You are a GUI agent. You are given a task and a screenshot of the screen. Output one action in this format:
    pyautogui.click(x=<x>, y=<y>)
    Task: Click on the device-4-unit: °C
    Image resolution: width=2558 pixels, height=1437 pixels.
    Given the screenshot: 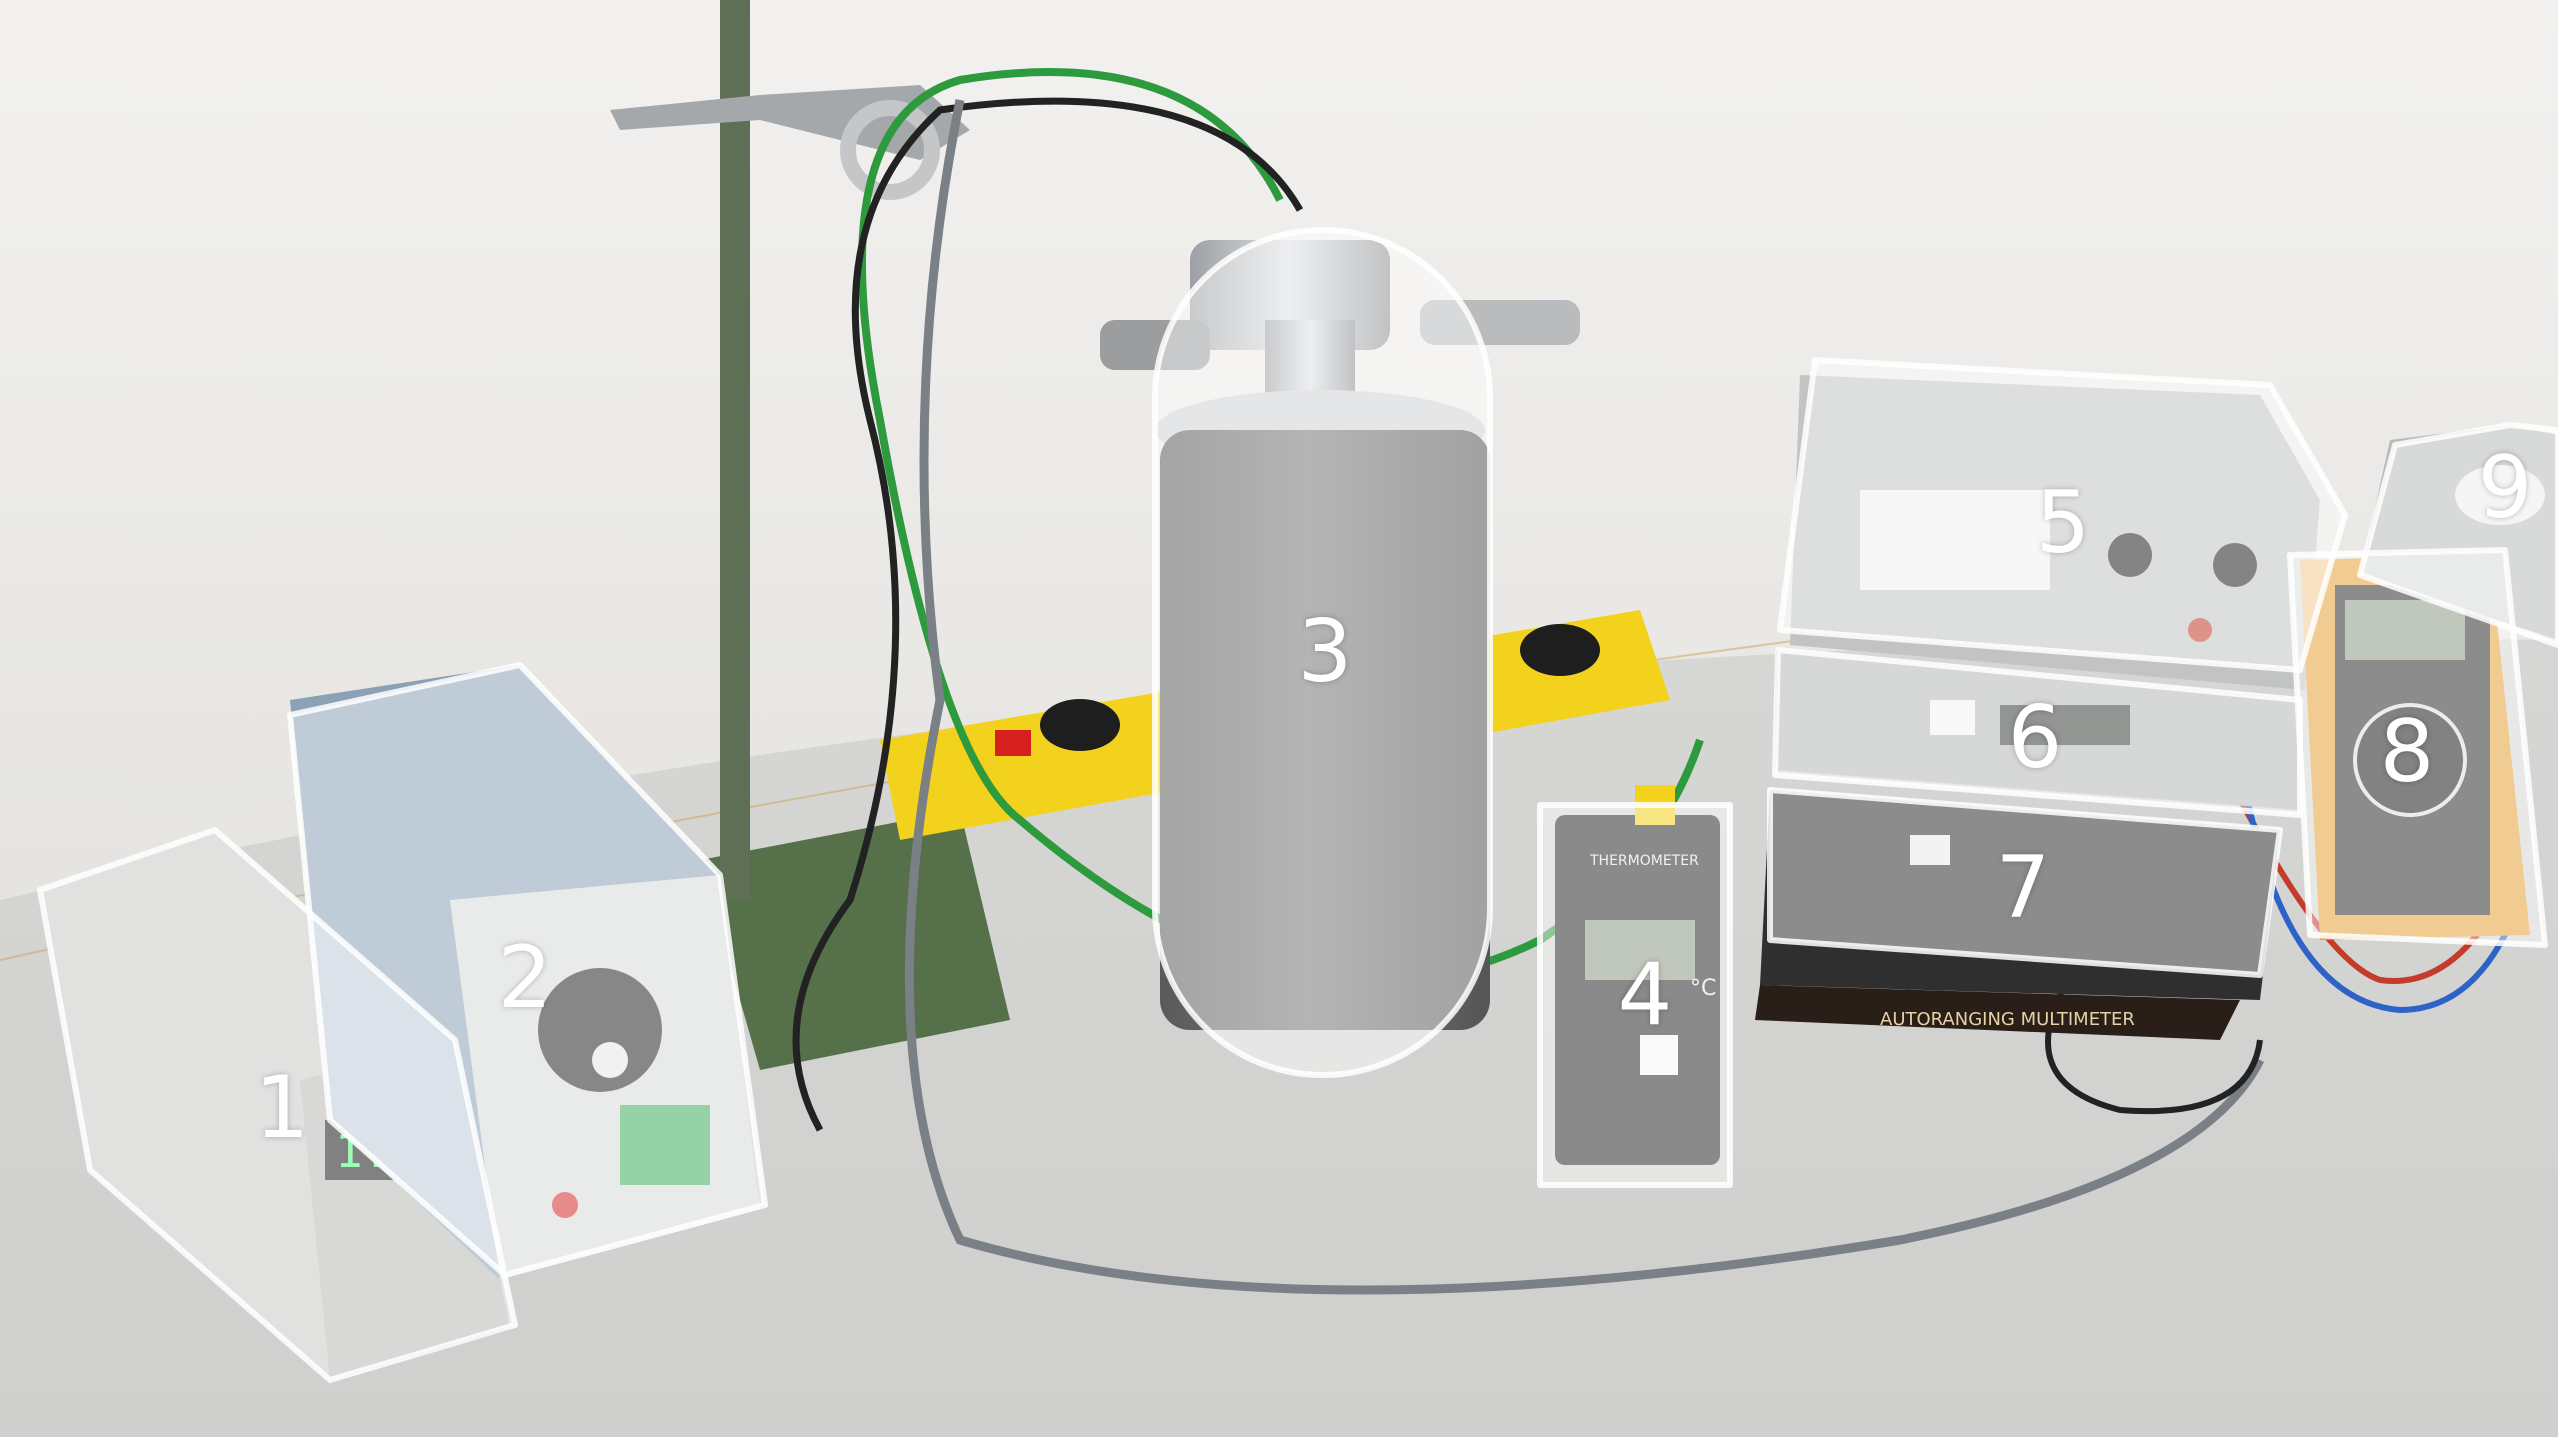 What is the action you would take?
    pyautogui.click(x=1703, y=988)
    